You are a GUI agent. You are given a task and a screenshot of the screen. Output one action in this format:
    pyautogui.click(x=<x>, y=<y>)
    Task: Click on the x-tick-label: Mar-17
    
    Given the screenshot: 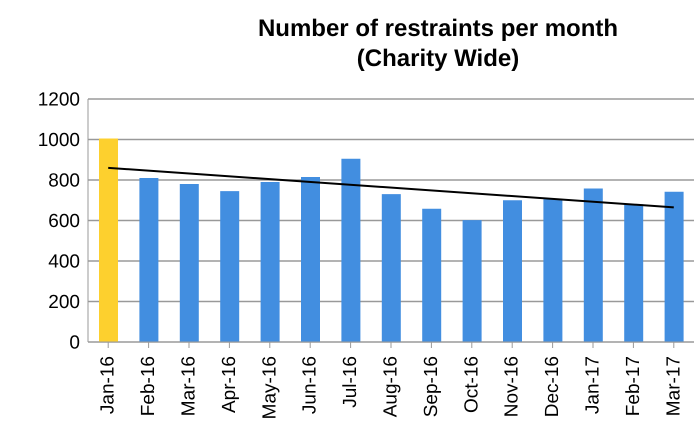 What is the action you would take?
    pyautogui.click(x=673, y=386)
    